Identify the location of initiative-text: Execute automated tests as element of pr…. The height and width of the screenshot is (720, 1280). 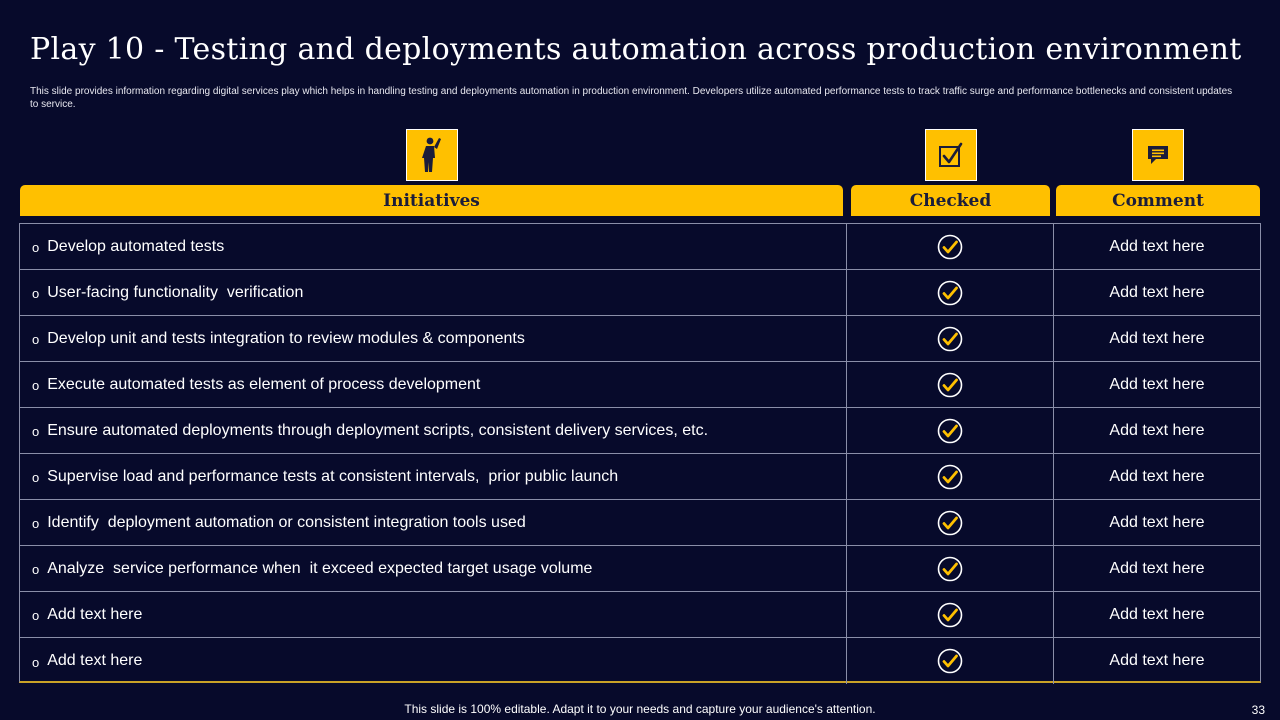
(264, 384).